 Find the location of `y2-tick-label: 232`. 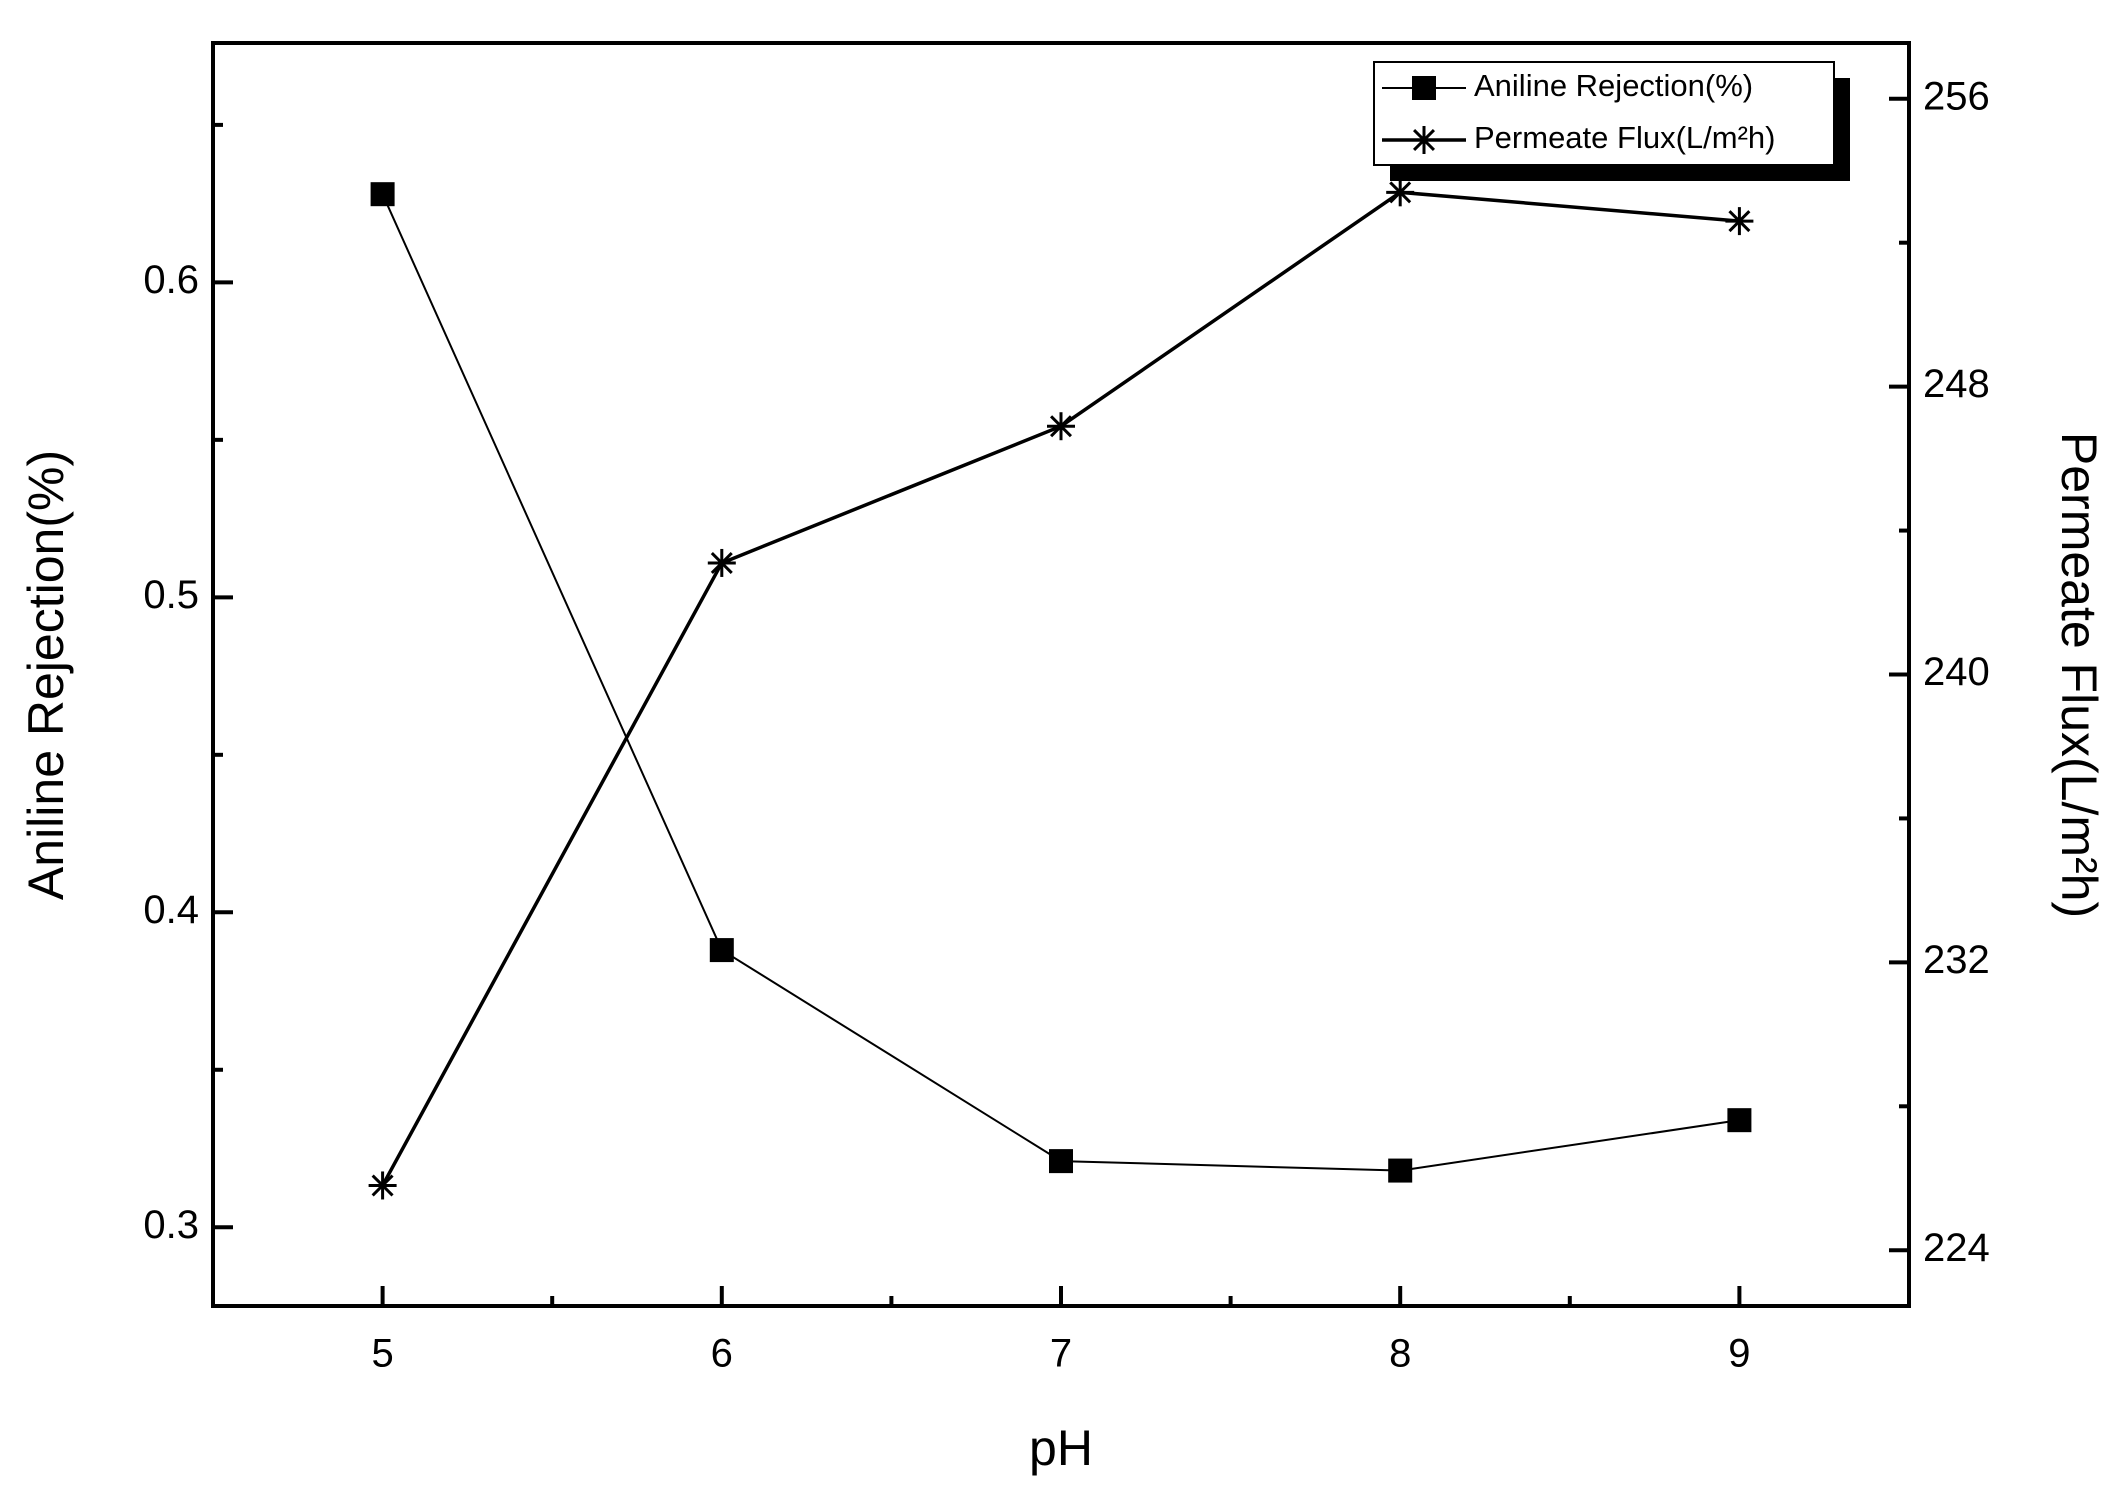

y2-tick-label: 232 is located at coordinates (1956, 960).